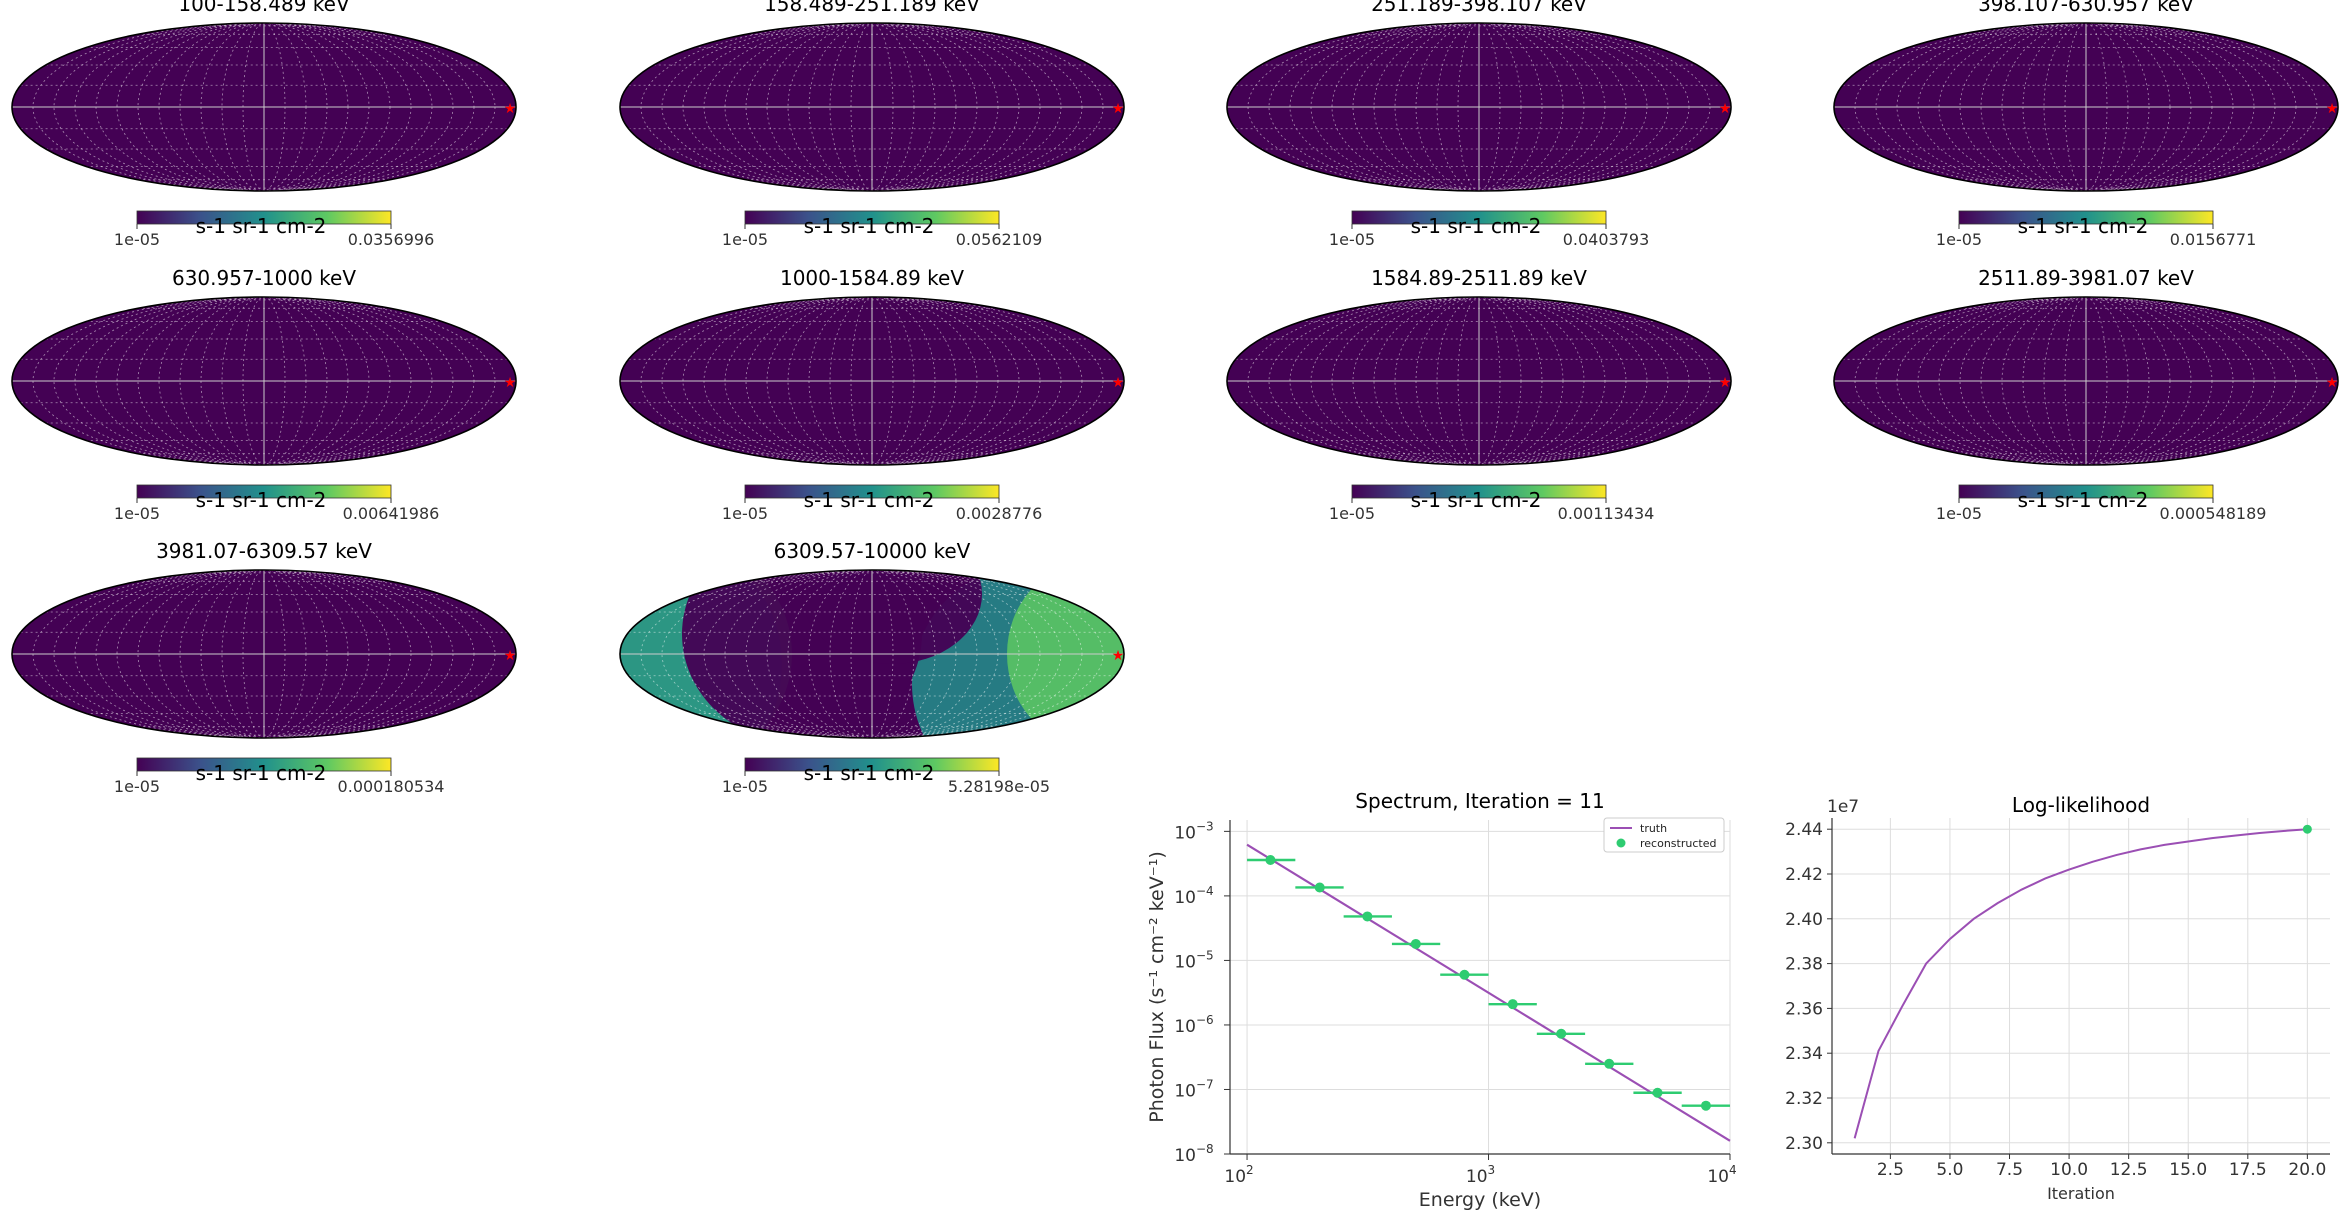 Image resolution: width=2345 pixels, height=1217 pixels. I want to click on y-tick-label: 10⁻³, so click(1193, 831).